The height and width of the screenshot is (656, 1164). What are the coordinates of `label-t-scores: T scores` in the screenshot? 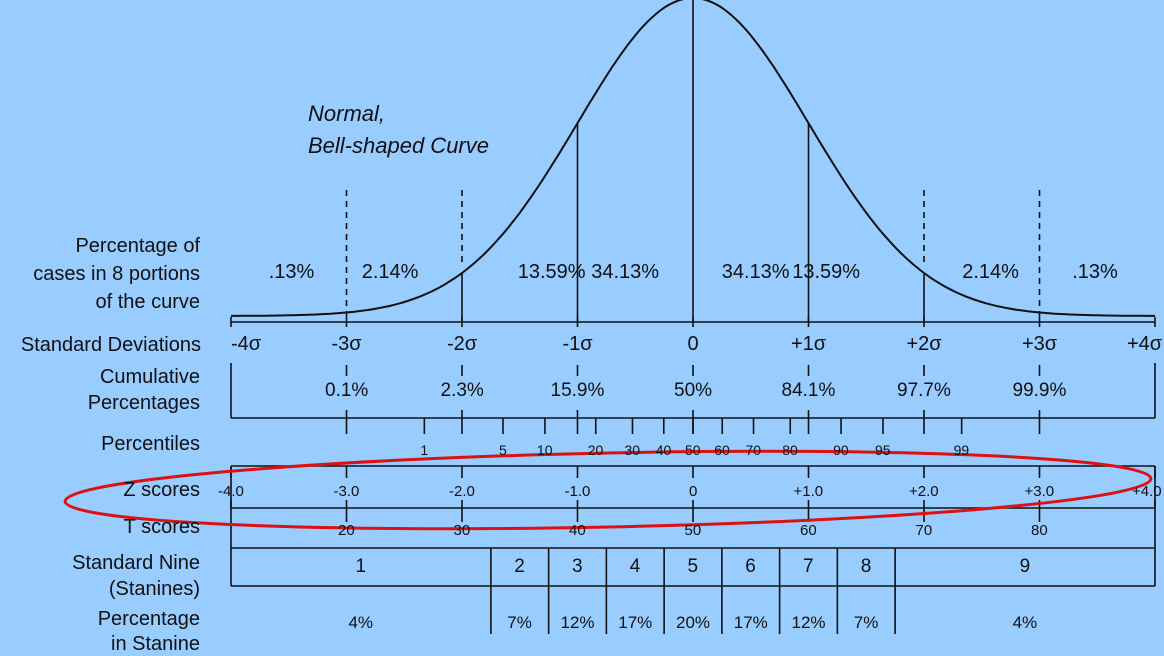 It's located at (161, 527).